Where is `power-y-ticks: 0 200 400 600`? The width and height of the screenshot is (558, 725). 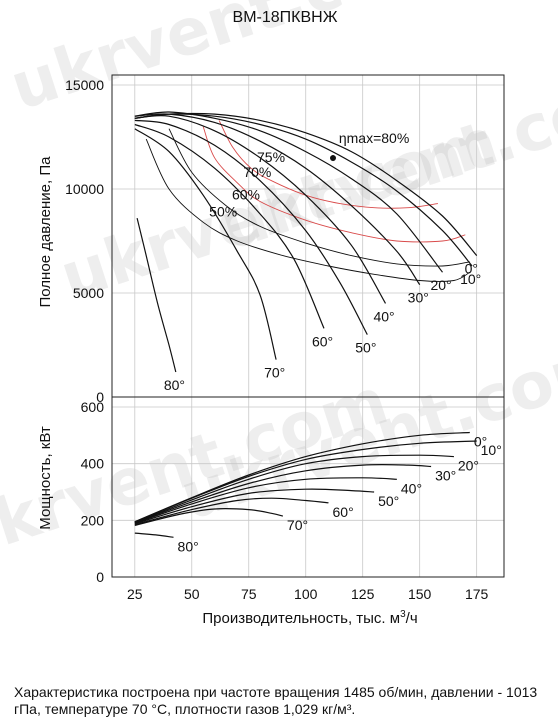 power-y-ticks: 0 200 400 600 is located at coordinates (93, 492).